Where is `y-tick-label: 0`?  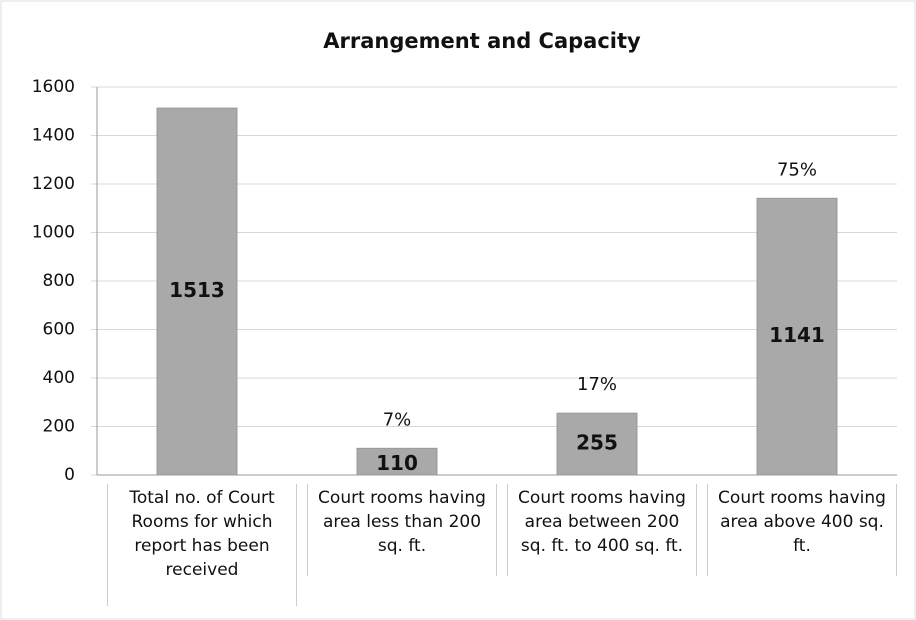
y-tick-label: 0 is located at coordinates (69, 475).